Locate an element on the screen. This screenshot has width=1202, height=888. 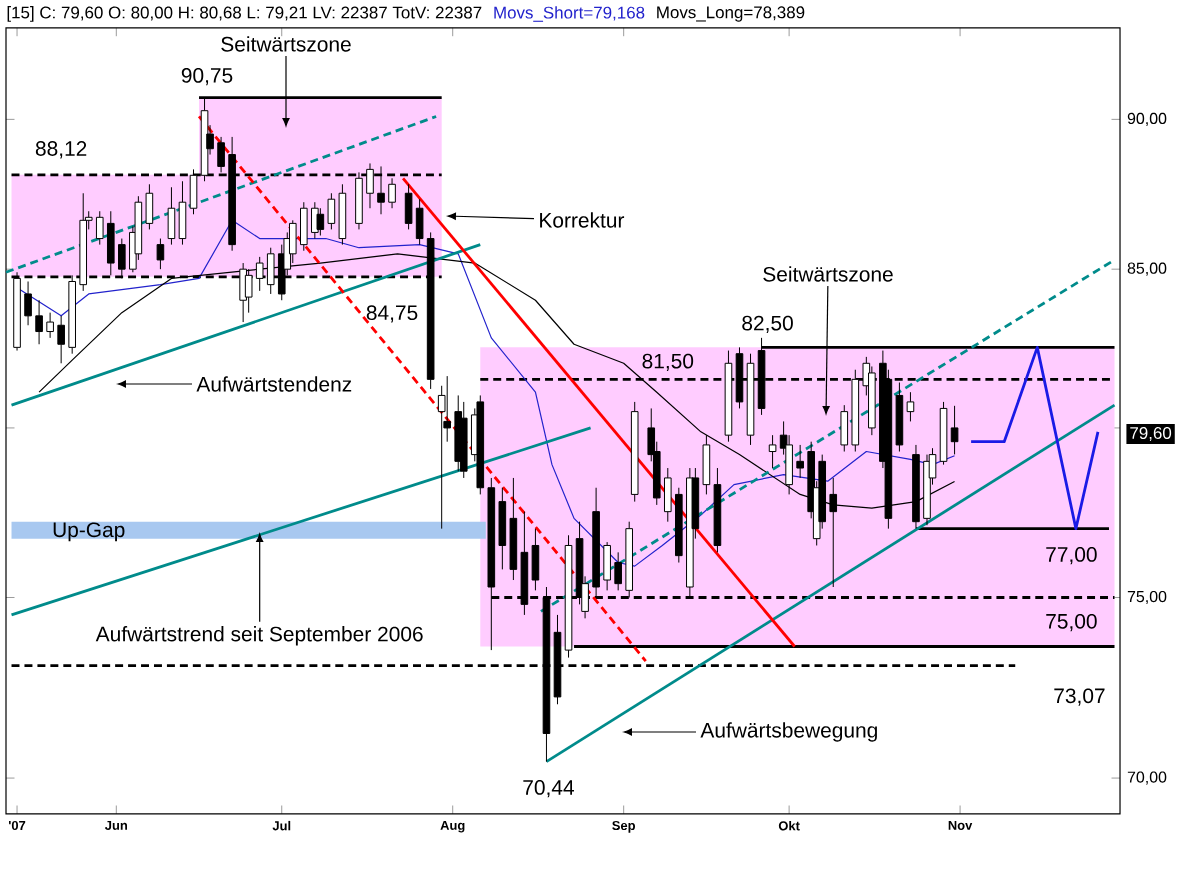
chart-title: [15] C: 79,60 O: 80,00 H: 80,68 L: 79,21 LV: 22387 TotV: 22387 is located at coordinates (244, 14).